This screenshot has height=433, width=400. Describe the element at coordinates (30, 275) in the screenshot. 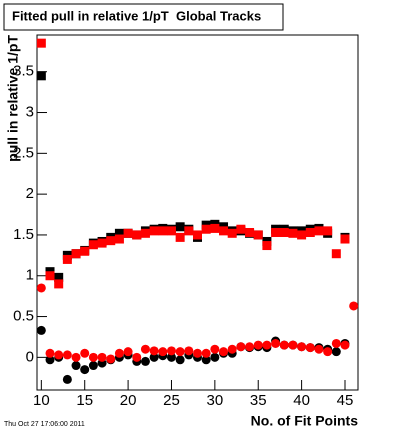

I see `y-tick-label: 1` at that location.